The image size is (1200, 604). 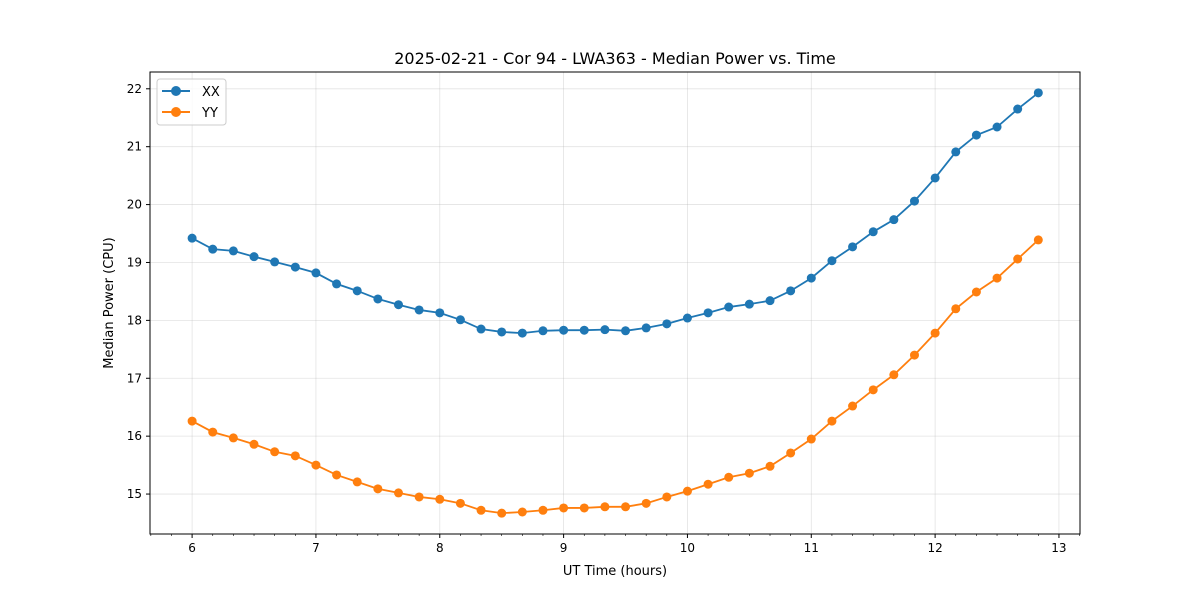 What do you see at coordinates (134, 436) in the screenshot?
I see `y-tick-label: 16` at bounding box center [134, 436].